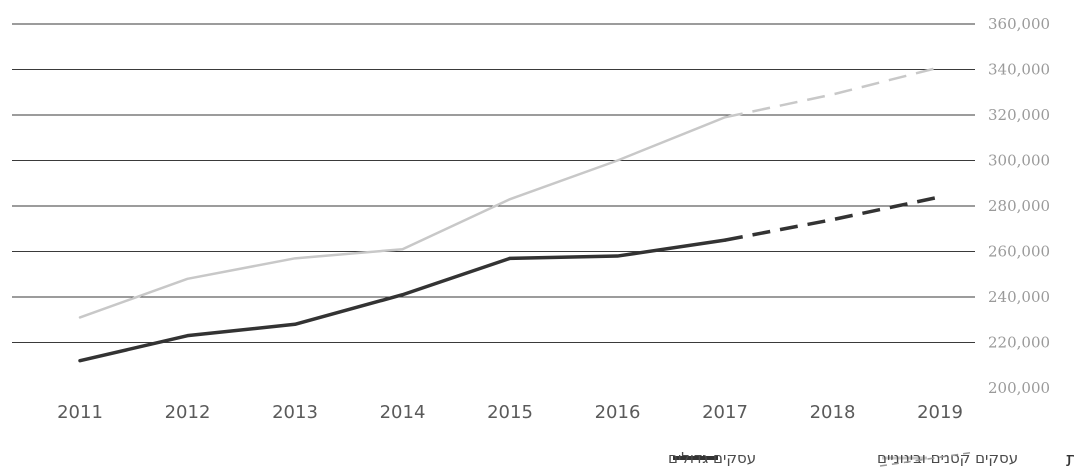 The height and width of the screenshot is (471, 1074). I want to click on y-tick-label: 360,000, so click(1019, 24).